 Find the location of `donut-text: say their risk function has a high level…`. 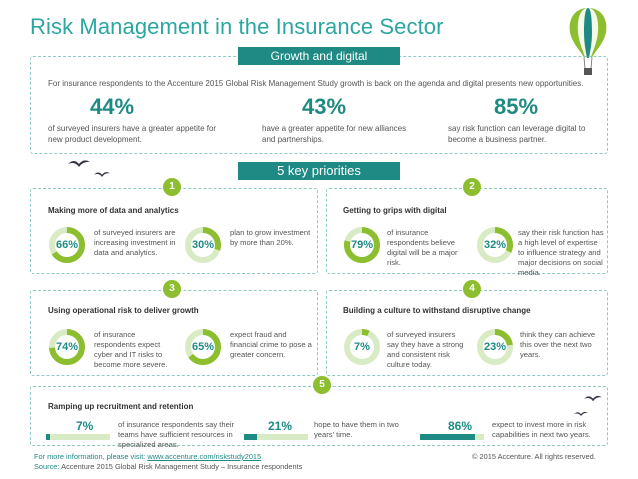

donut-text: say their risk function has a high level… is located at coordinates (561, 252).